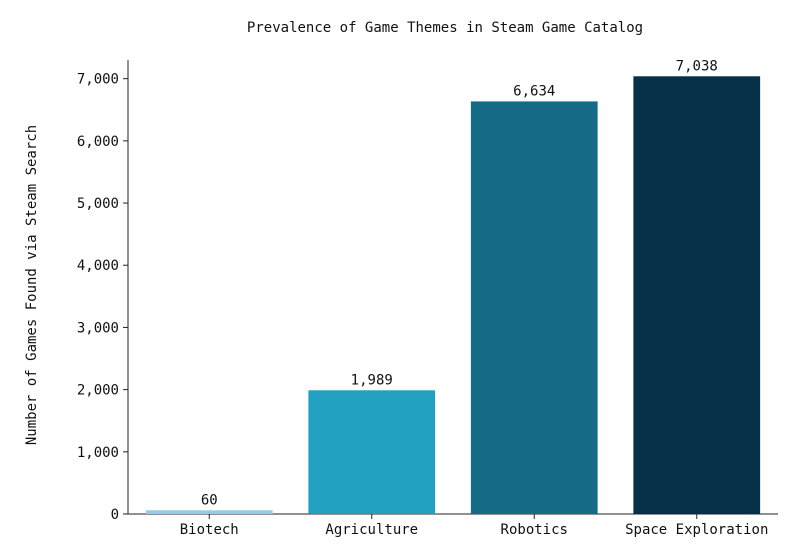 The height and width of the screenshot is (560, 800). What do you see at coordinates (534, 307) in the screenshot?
I see `bar-robotics` at bounding box center [534, 307].